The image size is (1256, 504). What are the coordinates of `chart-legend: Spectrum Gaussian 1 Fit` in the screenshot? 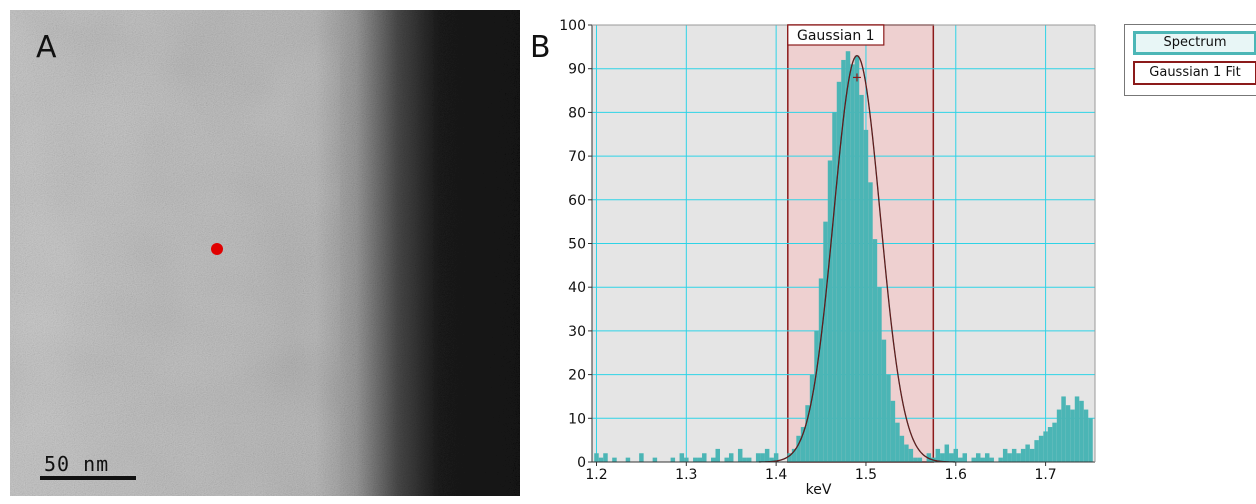 It's located at (1190, 60).